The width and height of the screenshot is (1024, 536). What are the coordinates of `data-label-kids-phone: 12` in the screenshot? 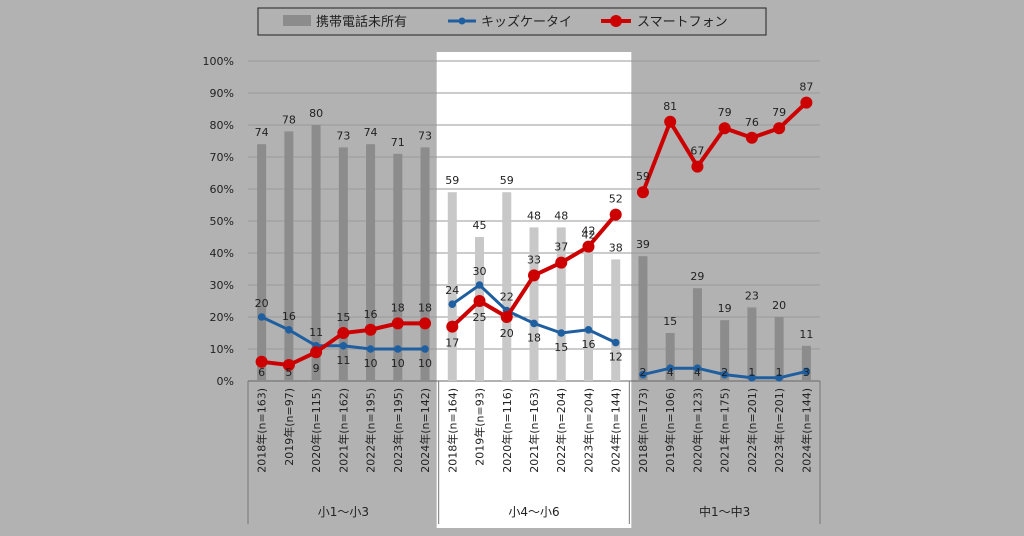 It's located at (616, 357).